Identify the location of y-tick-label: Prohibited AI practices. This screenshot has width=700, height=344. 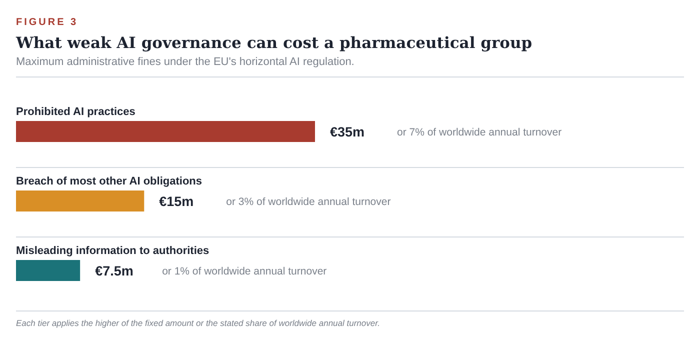
(76, 112).